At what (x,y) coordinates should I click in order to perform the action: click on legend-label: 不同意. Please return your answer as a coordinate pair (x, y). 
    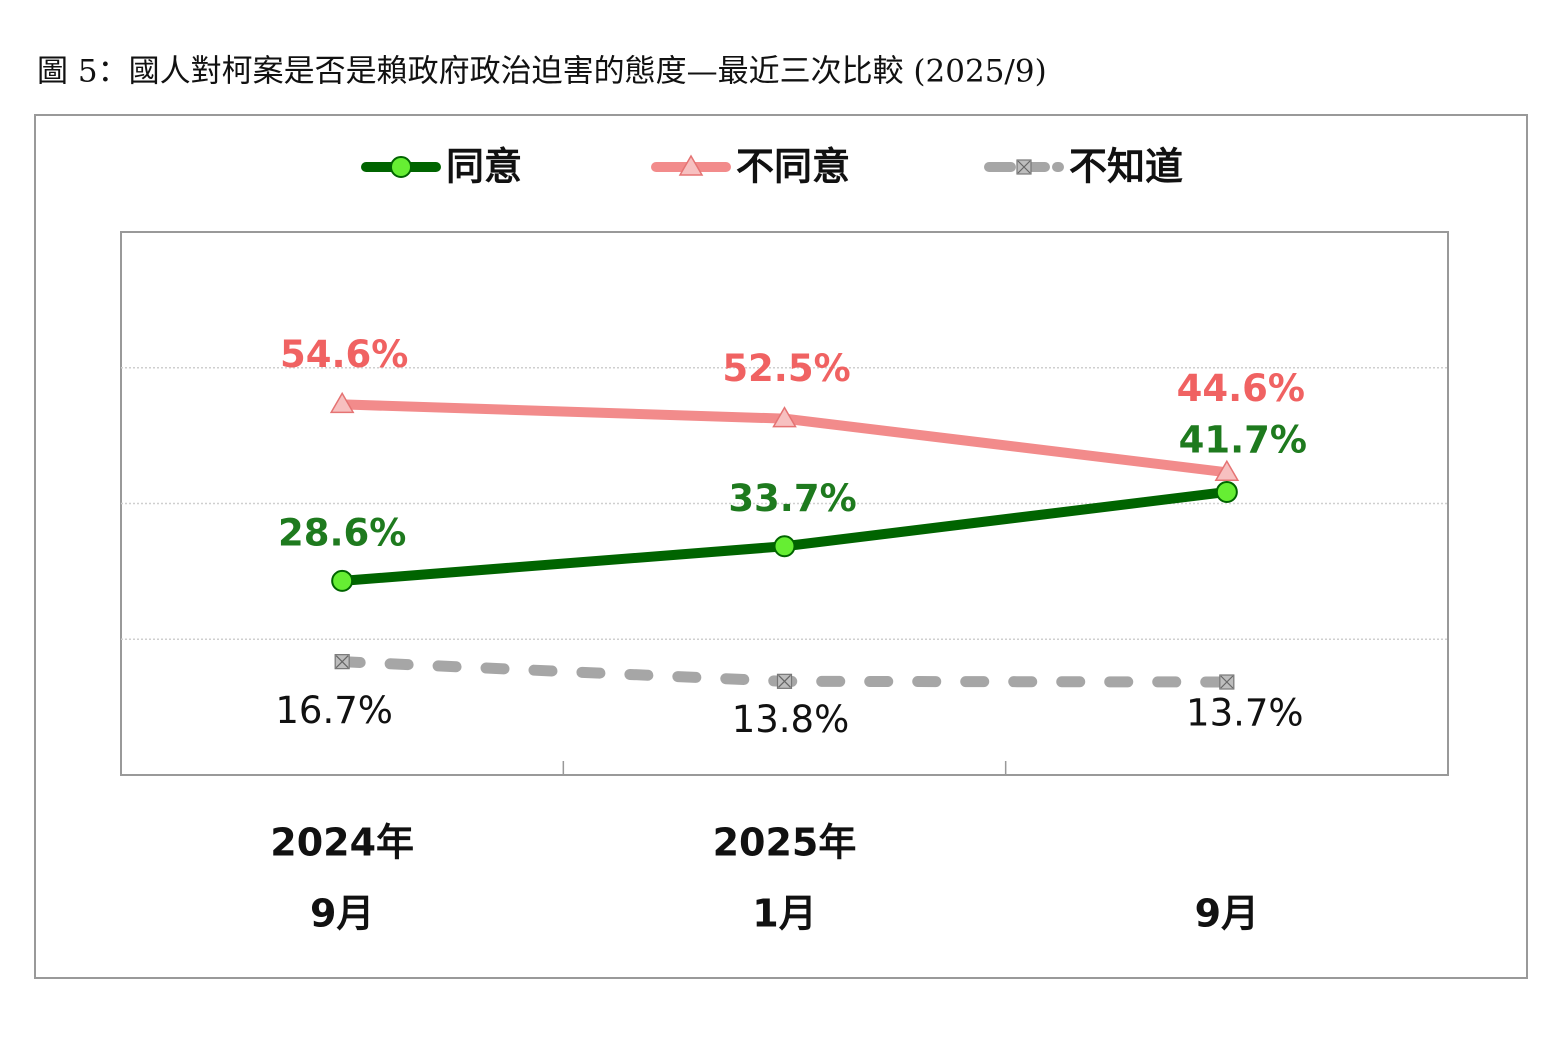
    Looking at the image, I should click on (793, 167).